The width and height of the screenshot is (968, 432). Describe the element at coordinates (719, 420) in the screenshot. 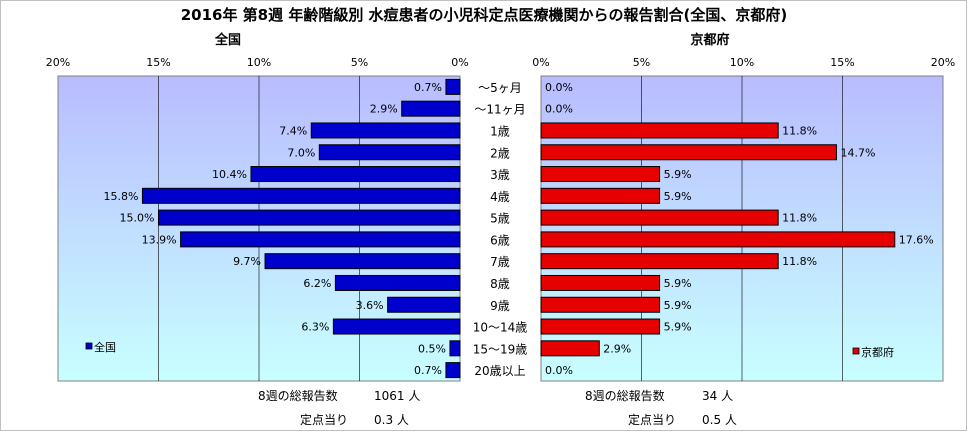

I see `kyoto-per-value: 0.5 人` at that location.